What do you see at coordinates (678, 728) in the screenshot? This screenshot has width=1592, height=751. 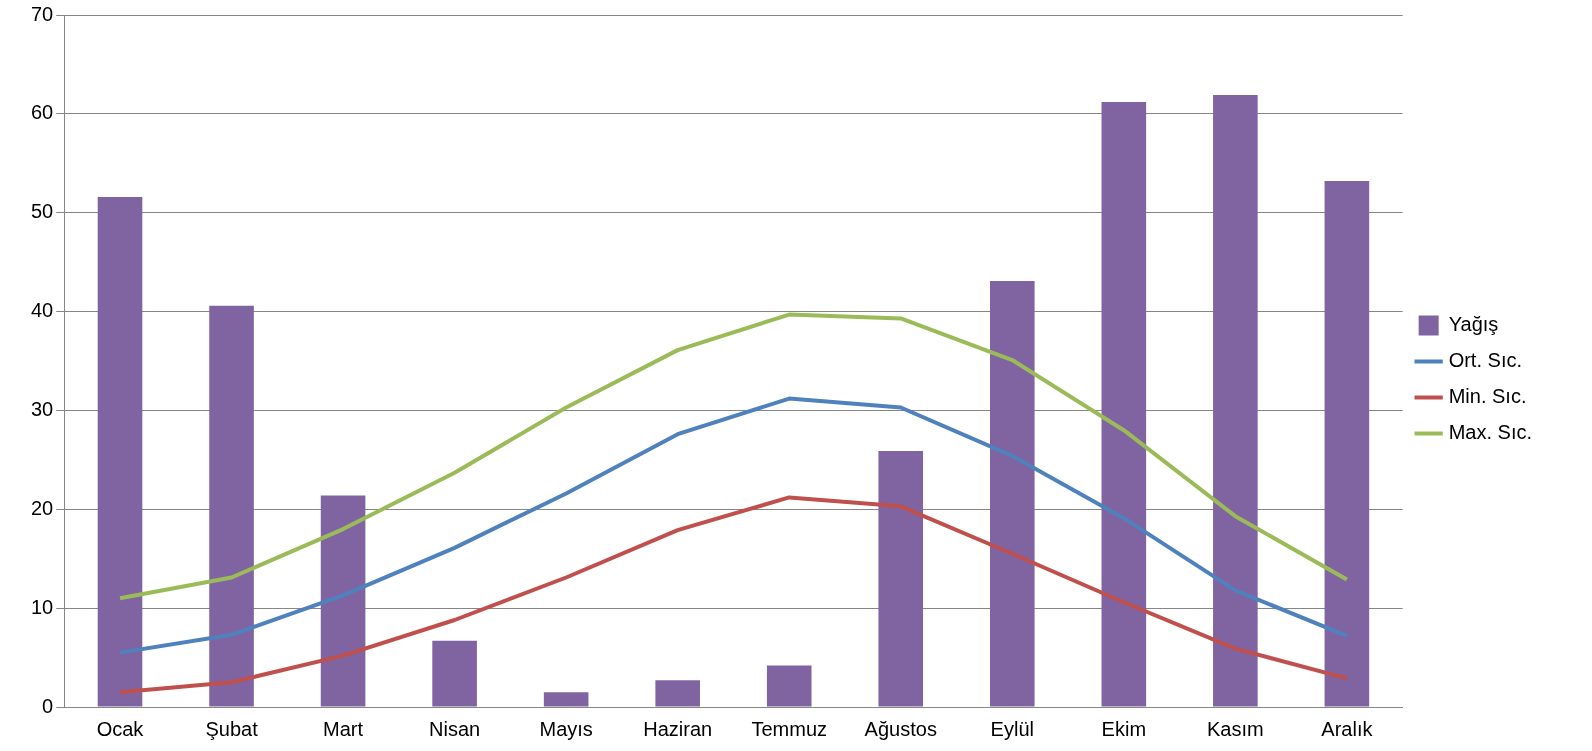 I see `x-tick-label: Haziran` at bounding box center [678, 728].